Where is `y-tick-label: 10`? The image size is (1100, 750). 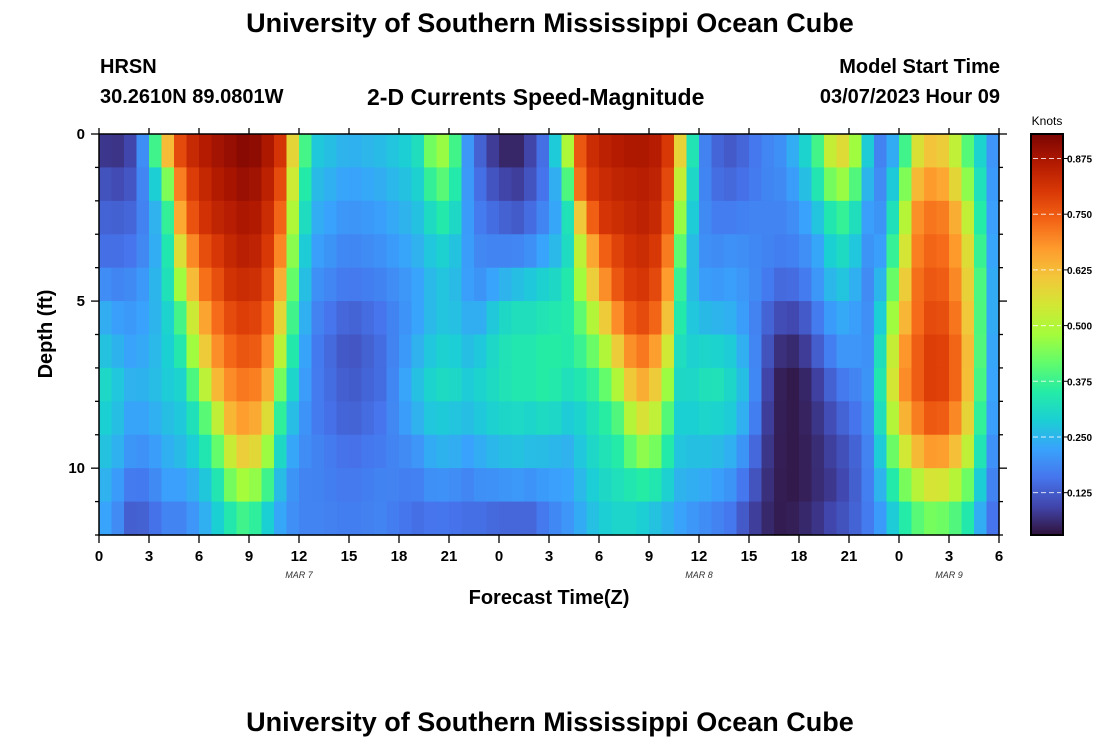 y-tick-label: 10 is located at coordinates (76, 468).